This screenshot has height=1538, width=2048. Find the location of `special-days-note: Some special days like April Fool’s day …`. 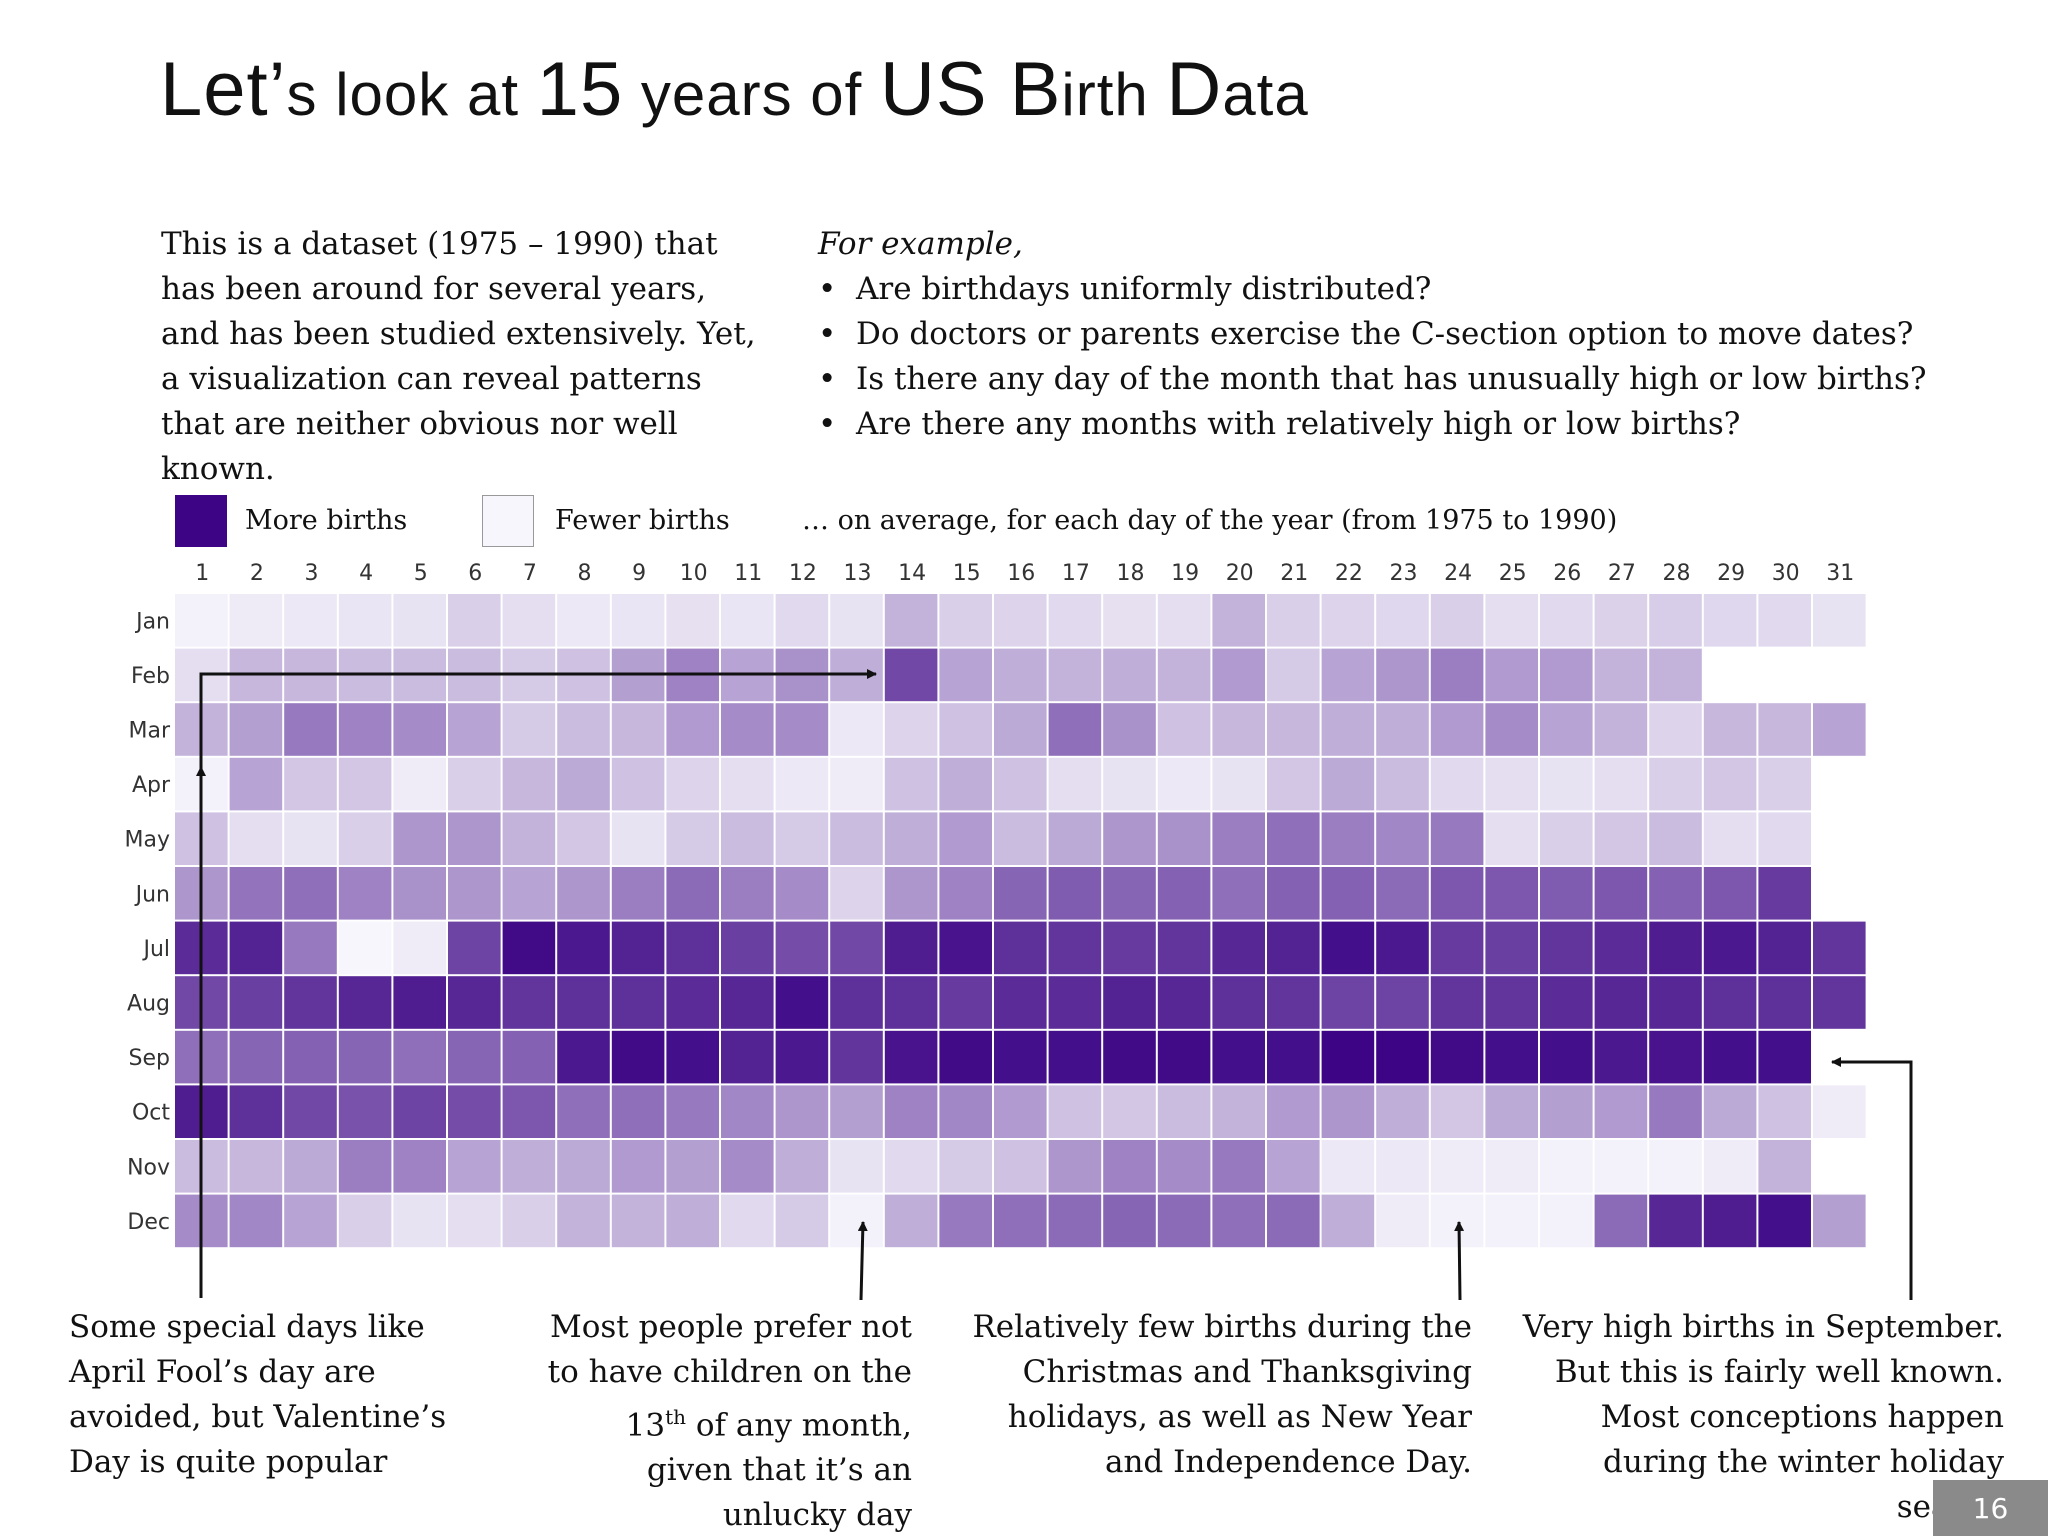

special-days-note: Some special days like April Fool’s day … is located at coordinates (258, 1394).